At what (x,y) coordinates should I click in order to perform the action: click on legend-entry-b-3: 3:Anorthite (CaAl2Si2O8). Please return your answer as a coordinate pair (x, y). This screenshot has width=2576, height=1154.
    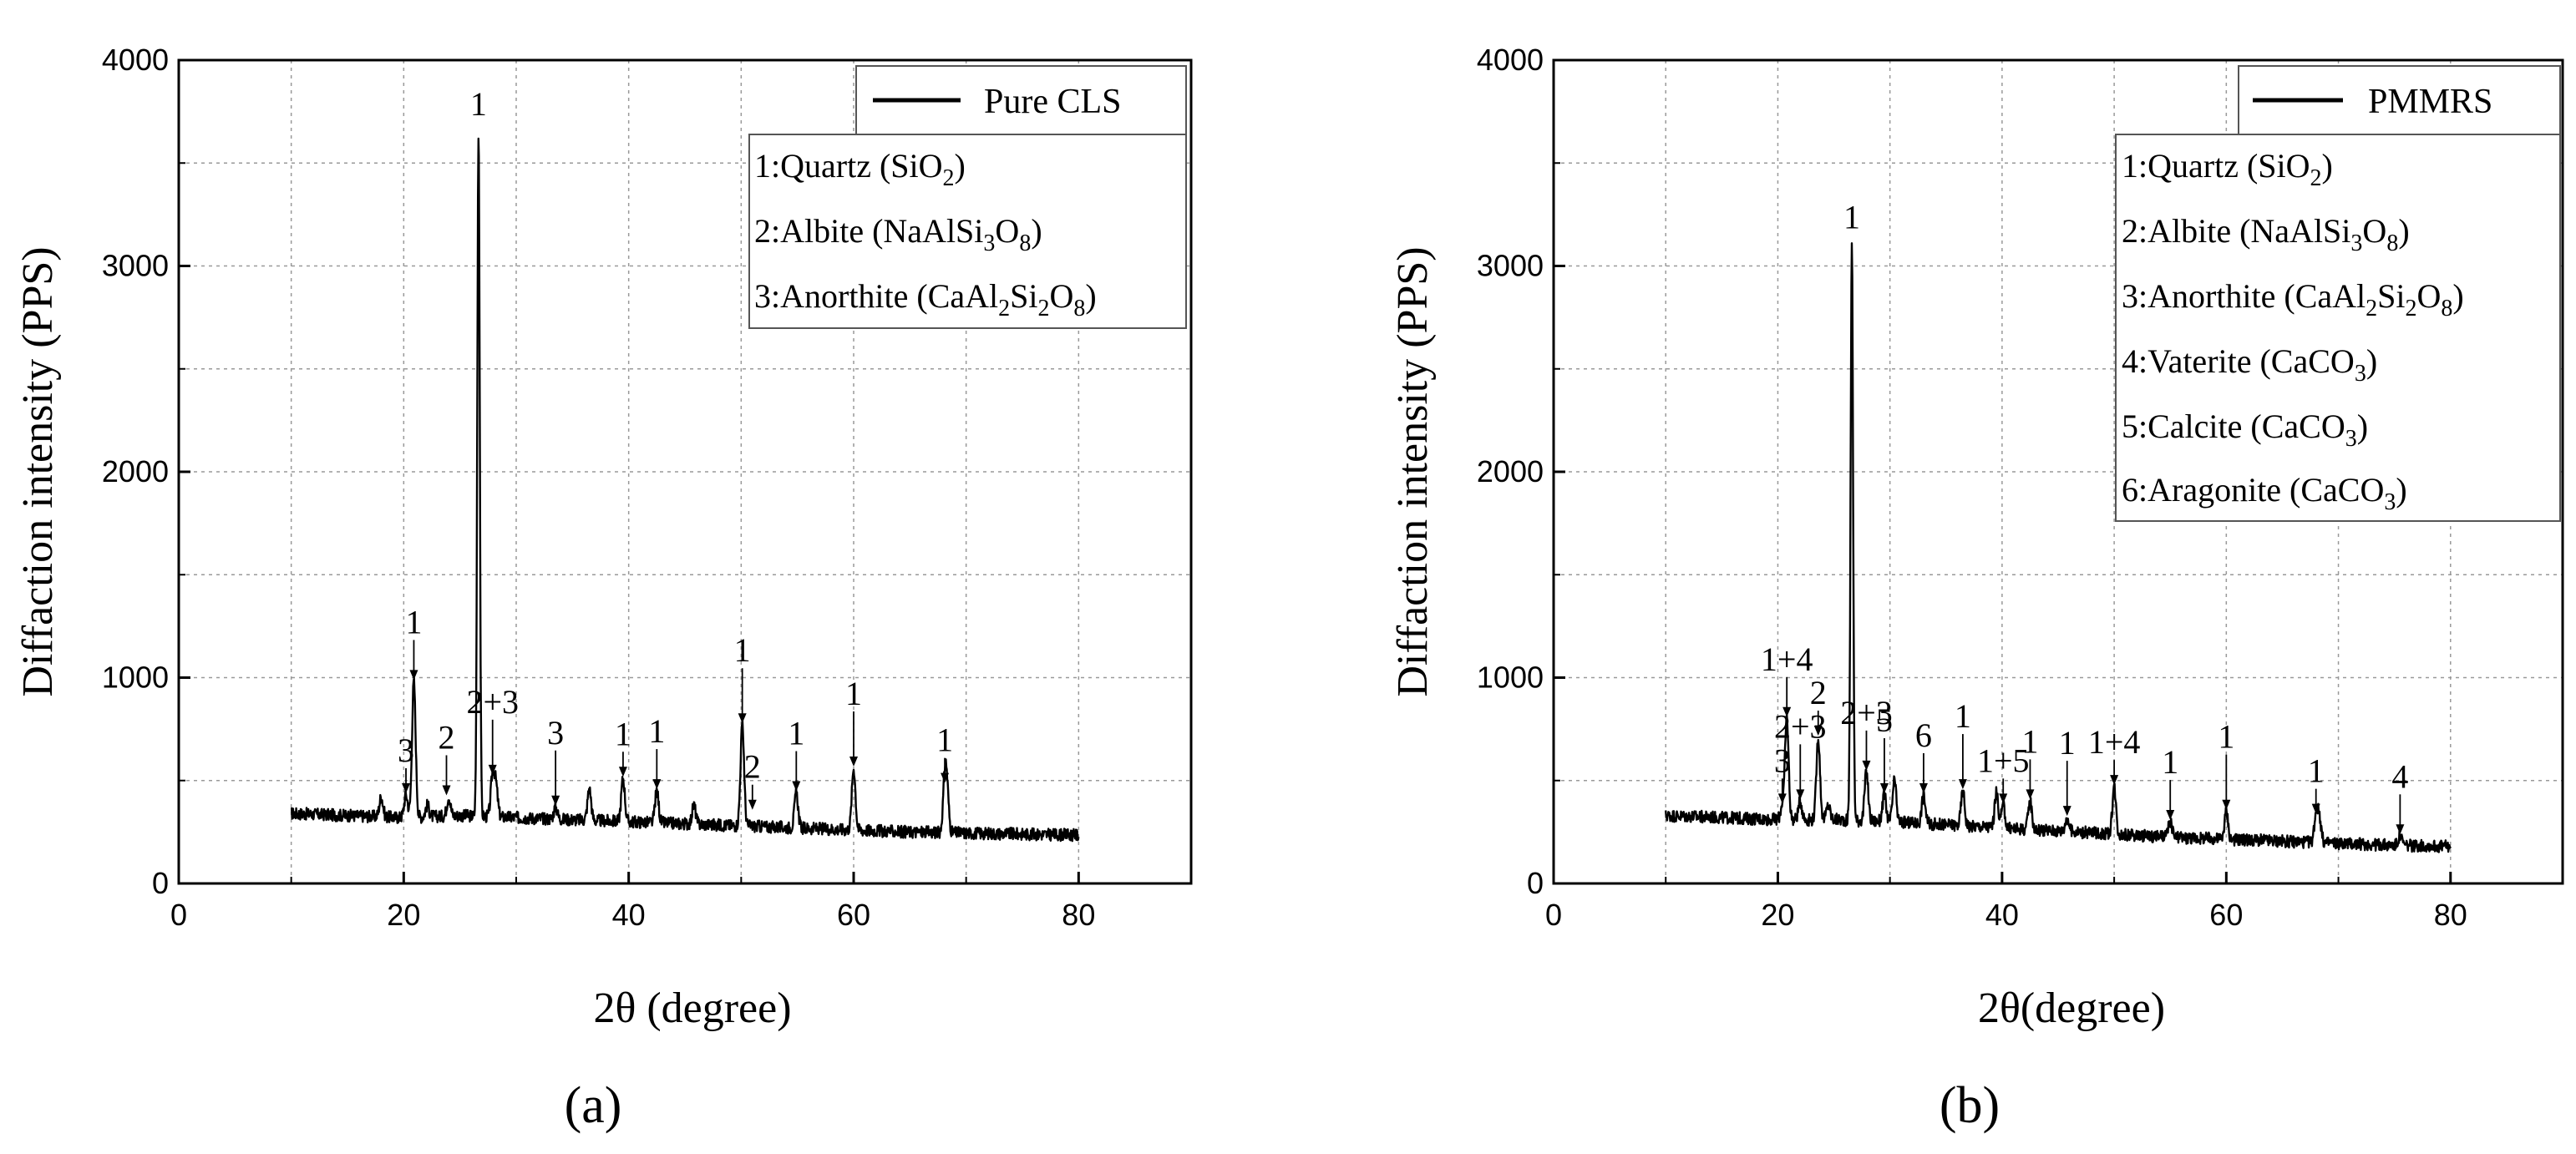
    Looking at the image, I should click on (2293, 299).